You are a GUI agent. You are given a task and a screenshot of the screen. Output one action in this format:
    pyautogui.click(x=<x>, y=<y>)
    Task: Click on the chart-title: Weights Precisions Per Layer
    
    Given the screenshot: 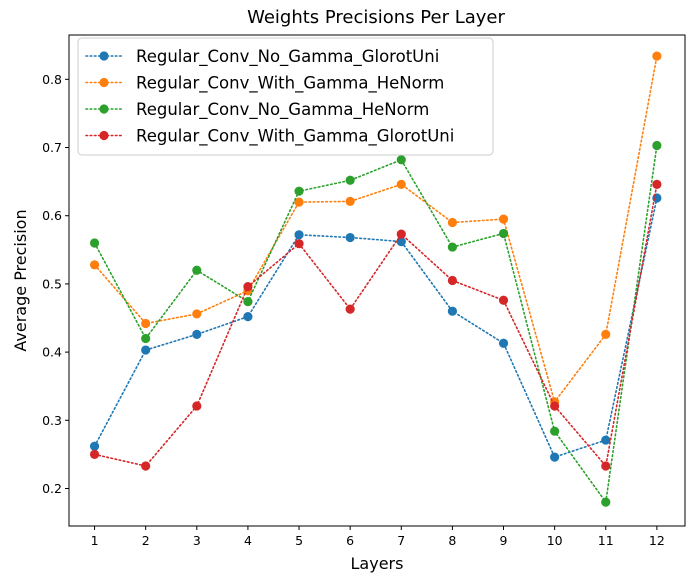 What is the action you would take?
    pyautogui.click(x=376, y=17)
    